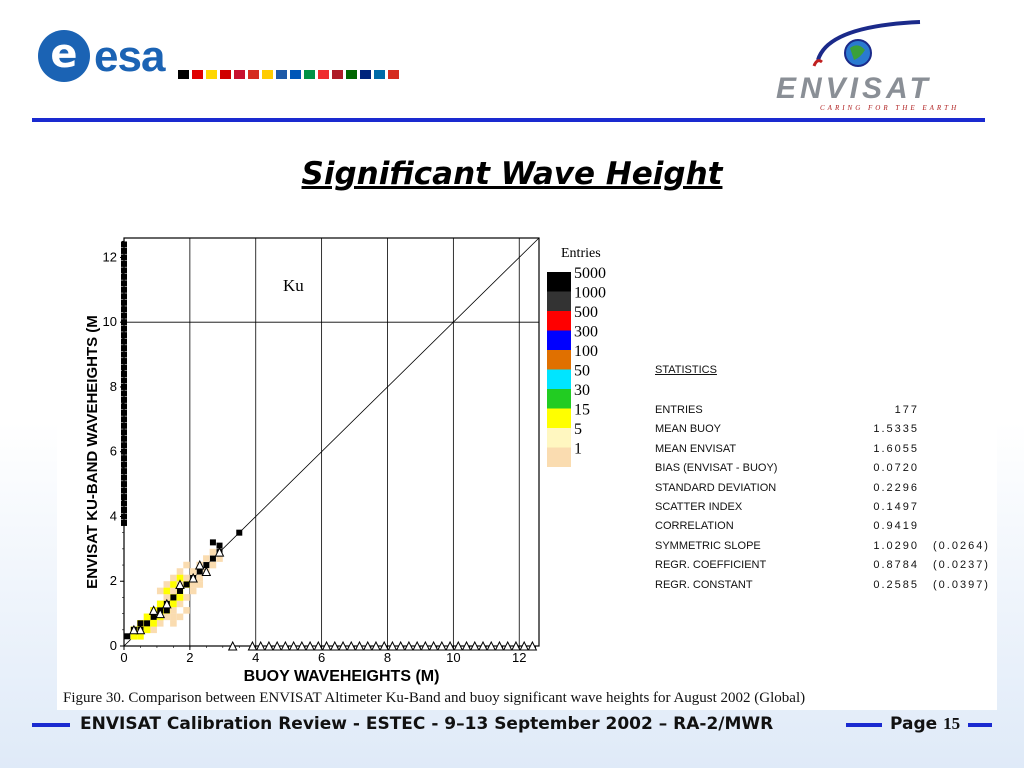  I want to click on envisat-swoosh, so click(868, 40).